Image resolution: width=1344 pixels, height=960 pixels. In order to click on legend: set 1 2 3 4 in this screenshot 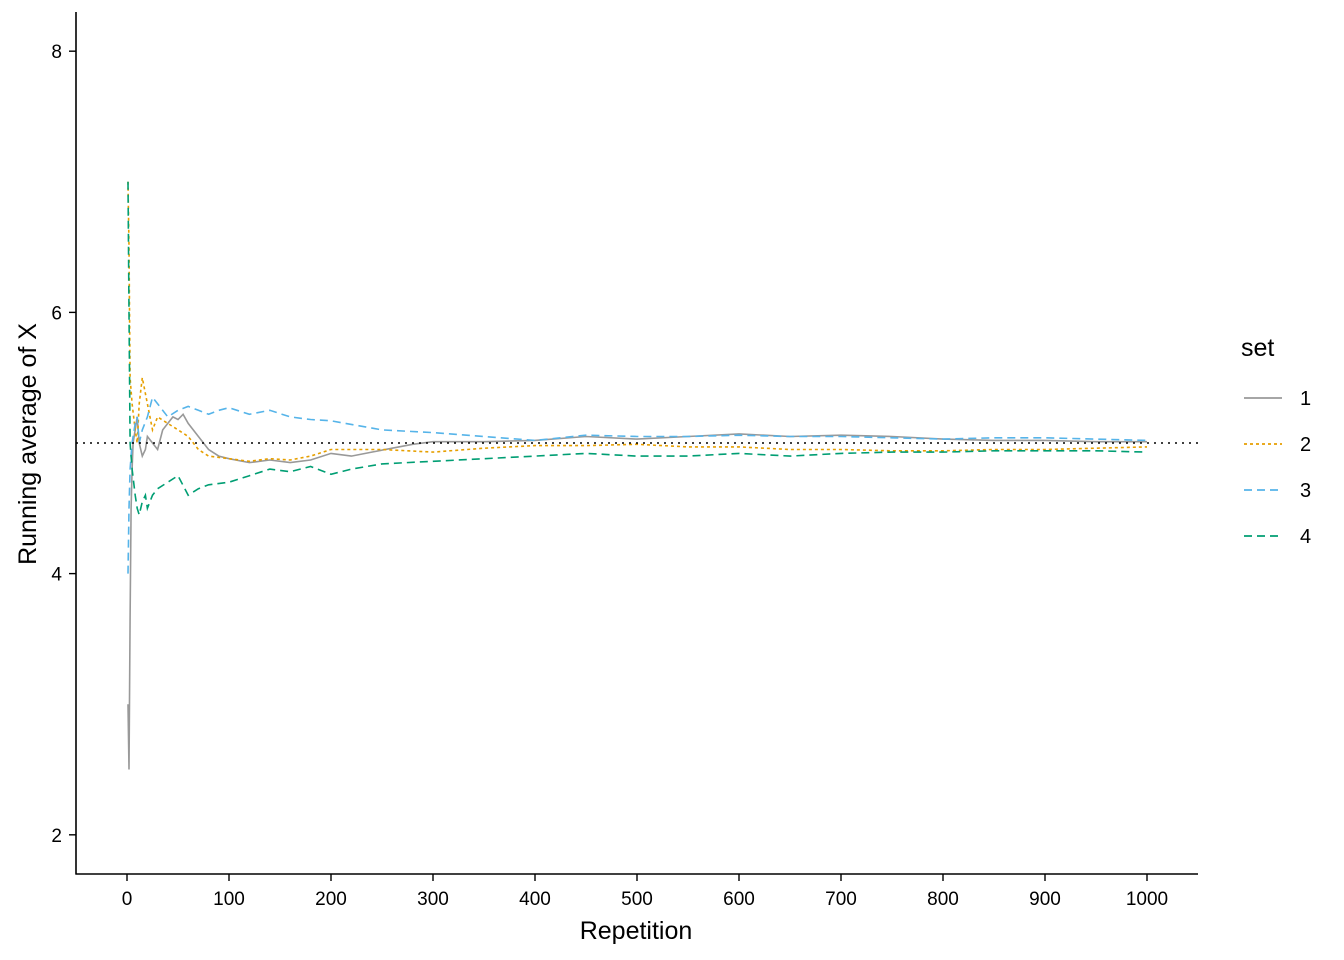, I will do `click(1276, 441)`.